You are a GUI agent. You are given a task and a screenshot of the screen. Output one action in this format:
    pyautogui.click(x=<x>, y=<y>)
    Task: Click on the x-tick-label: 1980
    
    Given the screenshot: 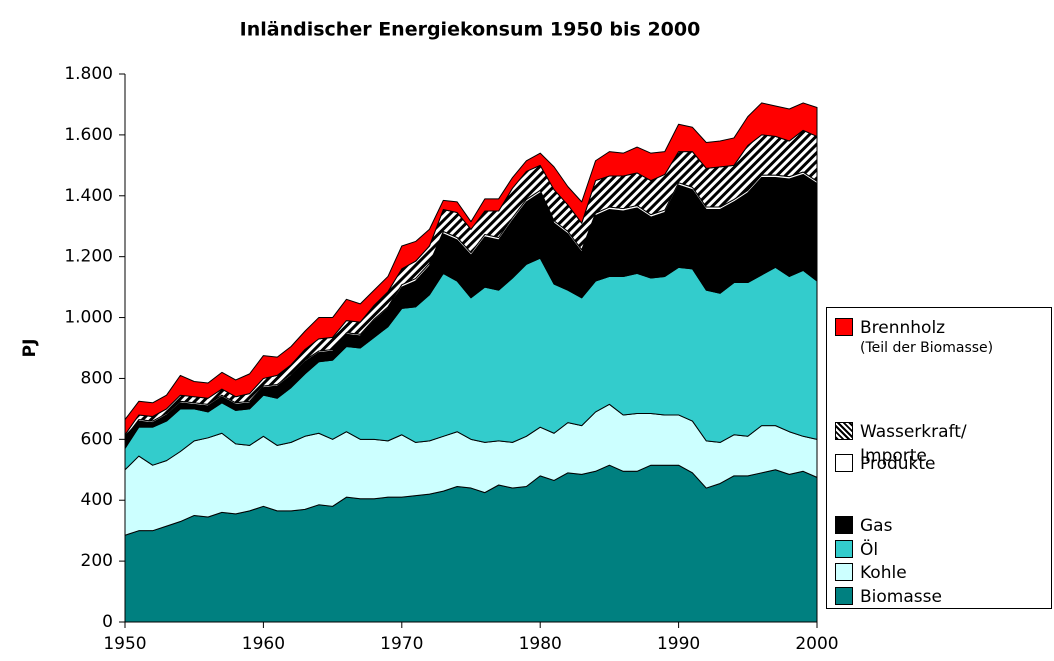 What is the action you would take?
    pyautogui.click(x=540, y=644)
    